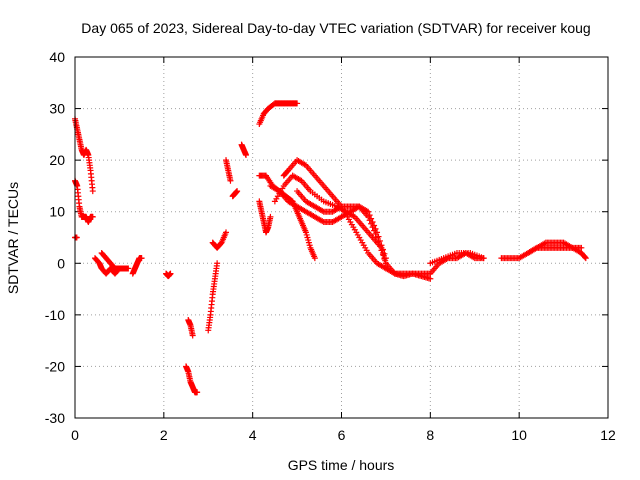 Image resolution: width=640 pixels, height=480 pixels. What do you see at coordinates (342, 435) in the screenshot?
I see `x-tick-label: 6` at bounding box center [342, 435].